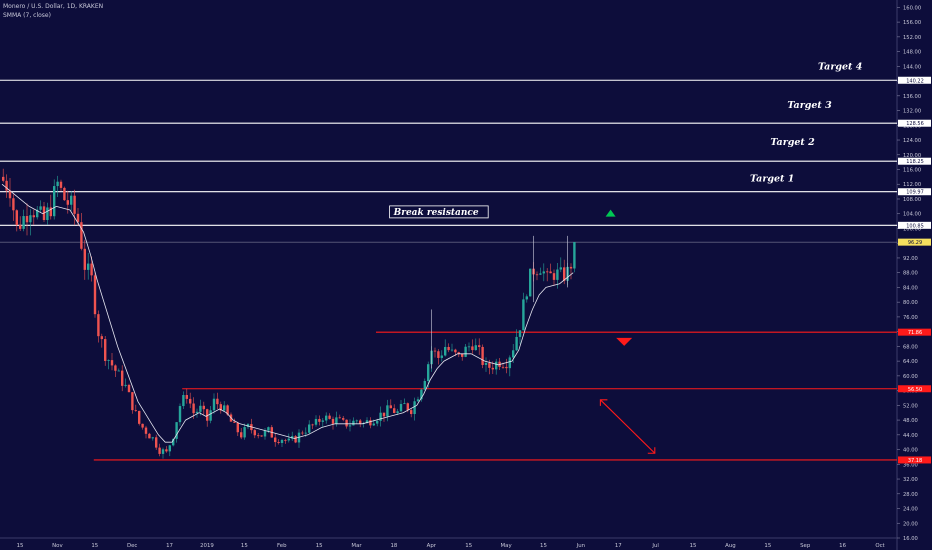 This screenshot has height=550, width=932. Describe the element at coordinates (432, 546) in the screenshot. I see `x-tick-label: Apr` at that location.